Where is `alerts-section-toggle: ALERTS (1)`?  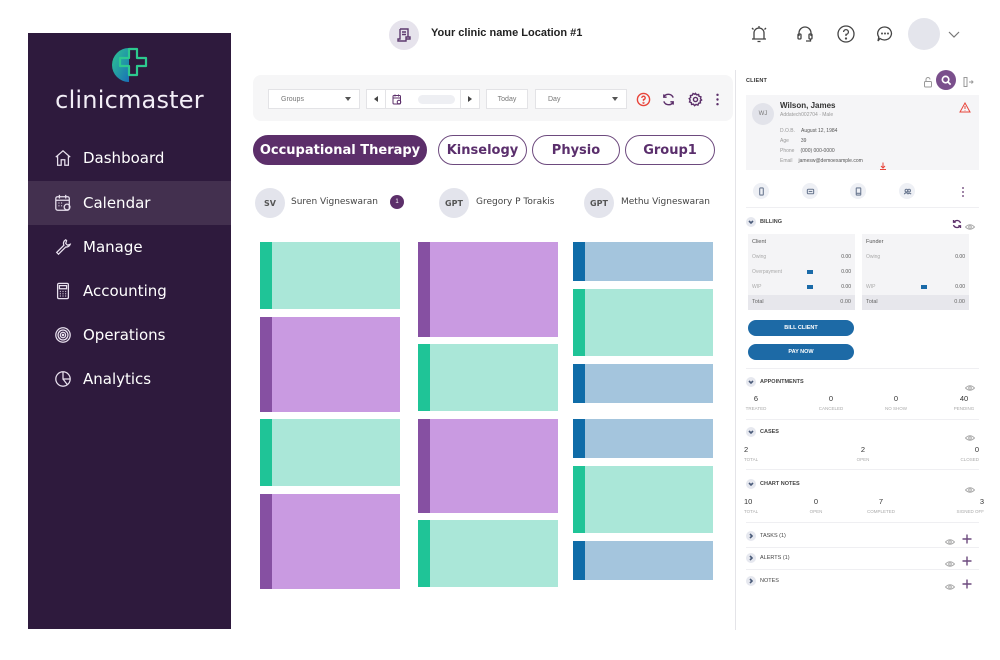 alerts-section-toggle: ALERTS (1) is located at coordinates (862, 558).